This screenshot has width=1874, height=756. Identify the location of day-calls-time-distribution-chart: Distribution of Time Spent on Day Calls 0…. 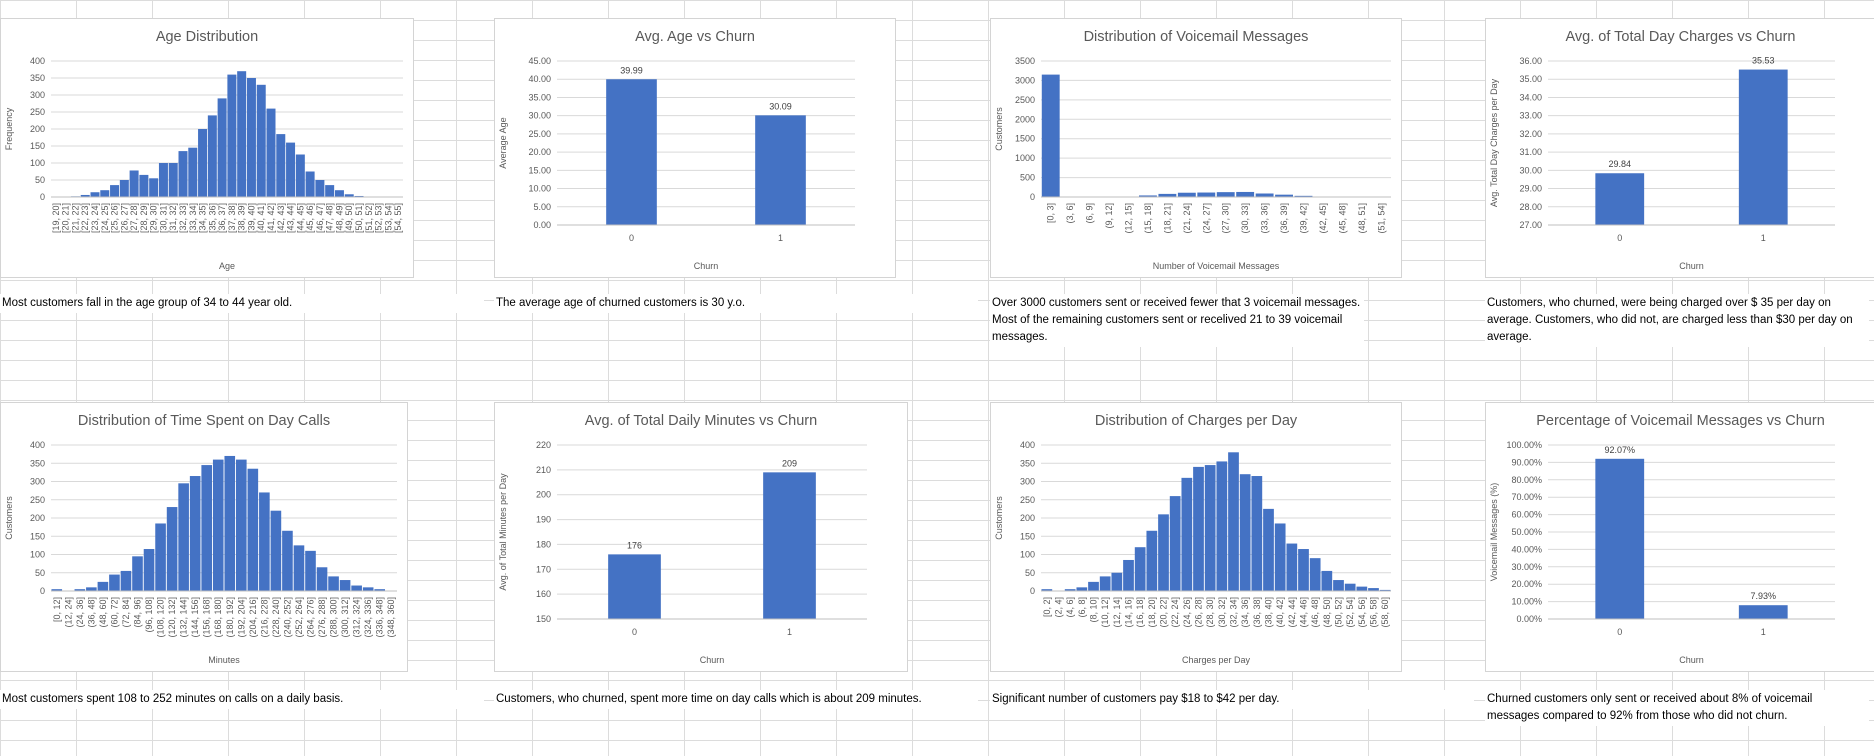
(204, 537).